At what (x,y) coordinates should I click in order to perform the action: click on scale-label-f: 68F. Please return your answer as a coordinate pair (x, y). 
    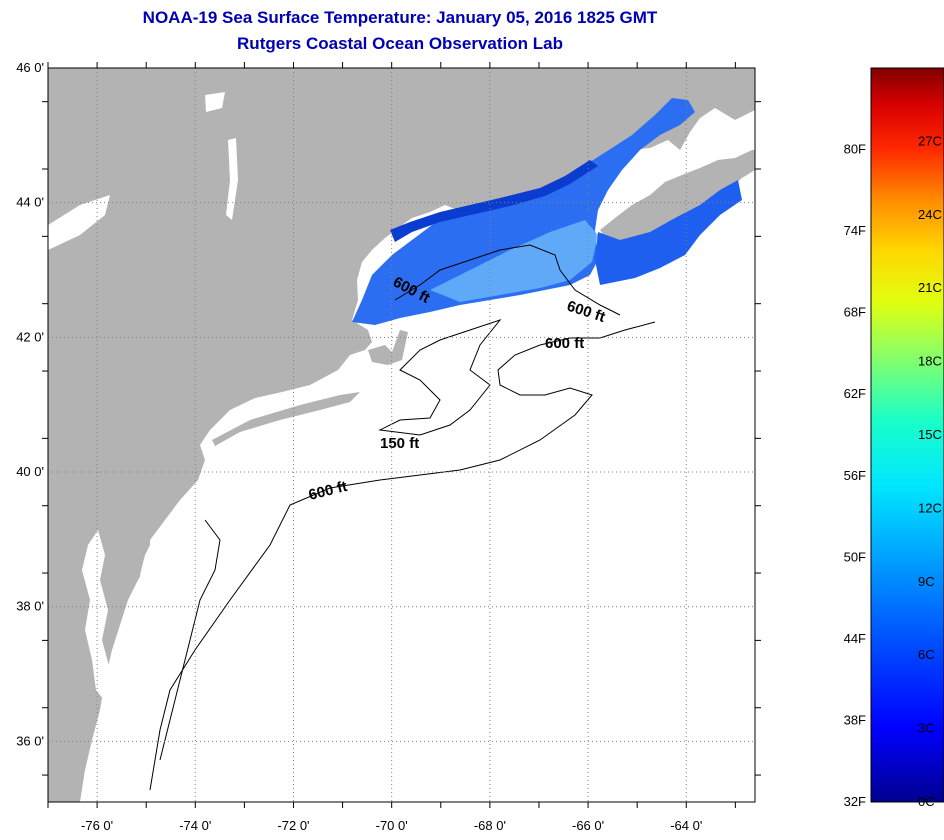
    Looking at the image, I should click on (855, 312).